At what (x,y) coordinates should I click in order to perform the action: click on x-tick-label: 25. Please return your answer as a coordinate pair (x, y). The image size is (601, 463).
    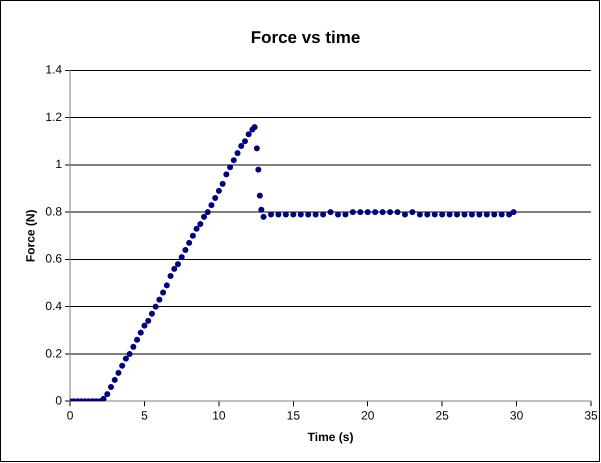
    Looking at the image, I should click on (442, 415).